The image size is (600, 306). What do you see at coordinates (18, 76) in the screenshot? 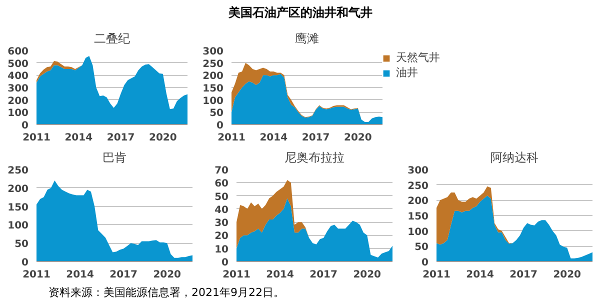
I see `y-tick-label: 400` at bounding box center [18, 76].